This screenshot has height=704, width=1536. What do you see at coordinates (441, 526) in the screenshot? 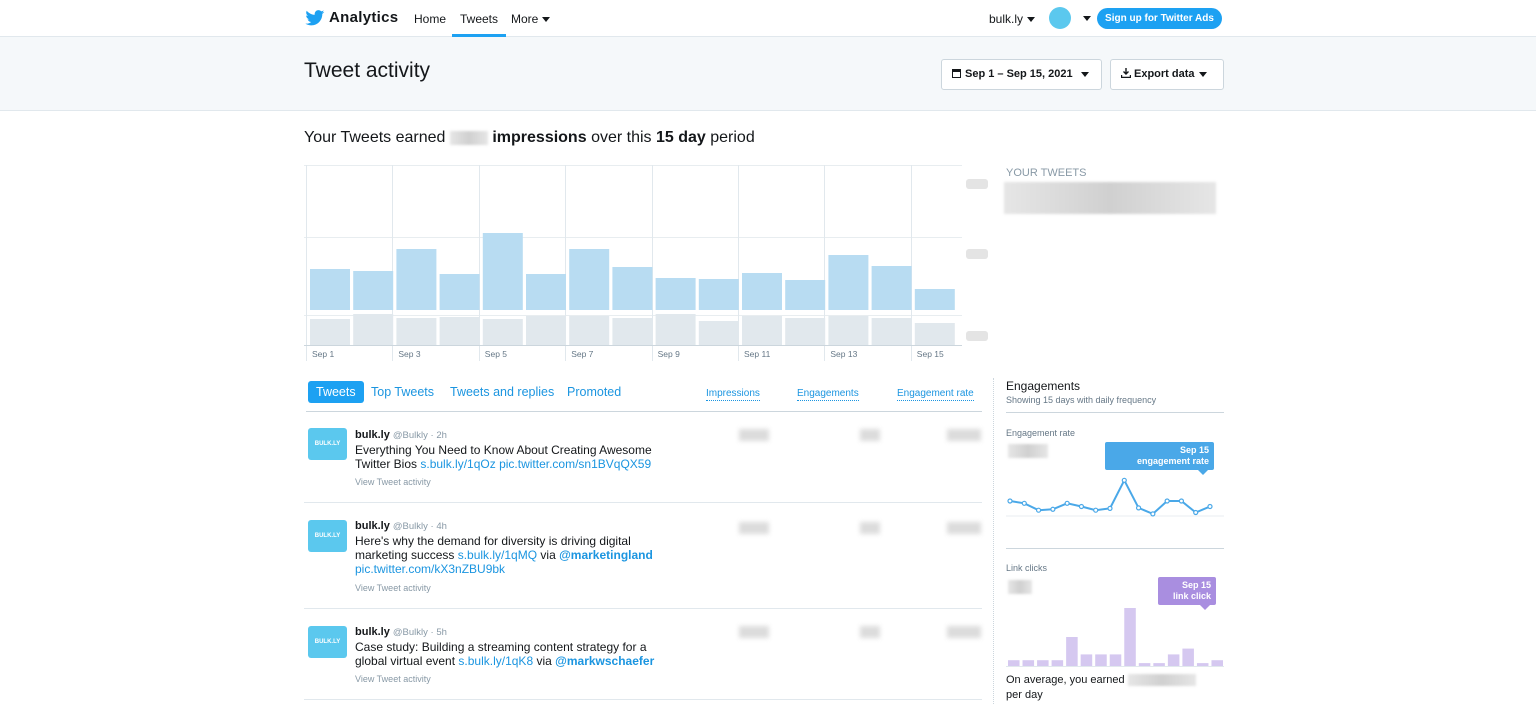
I see `tweet-time: 4h` at bounding box center [441, 526].